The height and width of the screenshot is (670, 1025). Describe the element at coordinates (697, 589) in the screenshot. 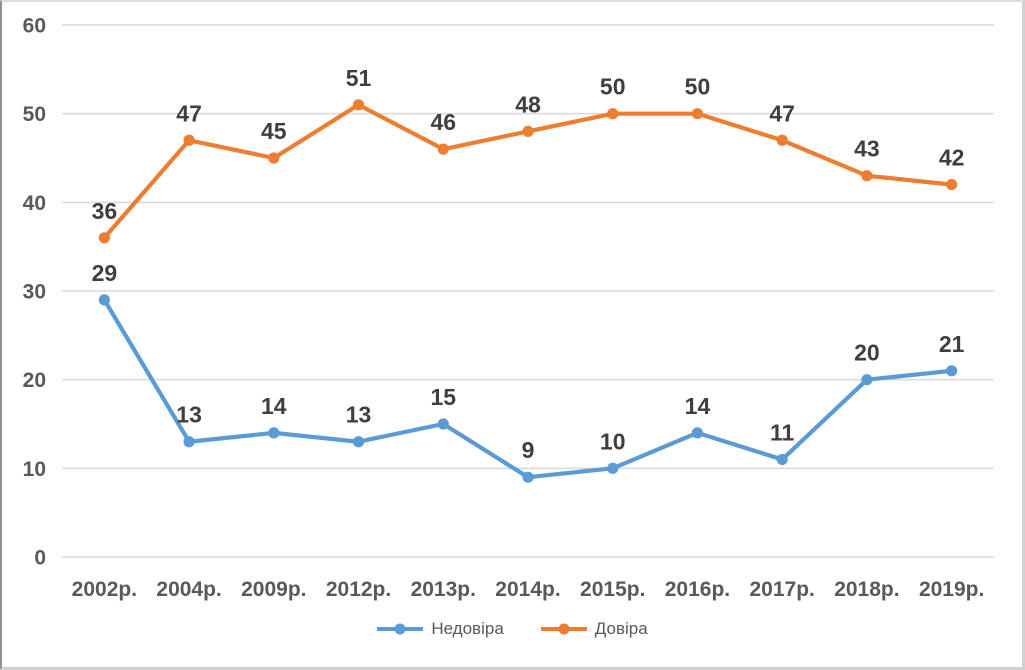

I see `x-tick-label-7: 2016р.` at that location.